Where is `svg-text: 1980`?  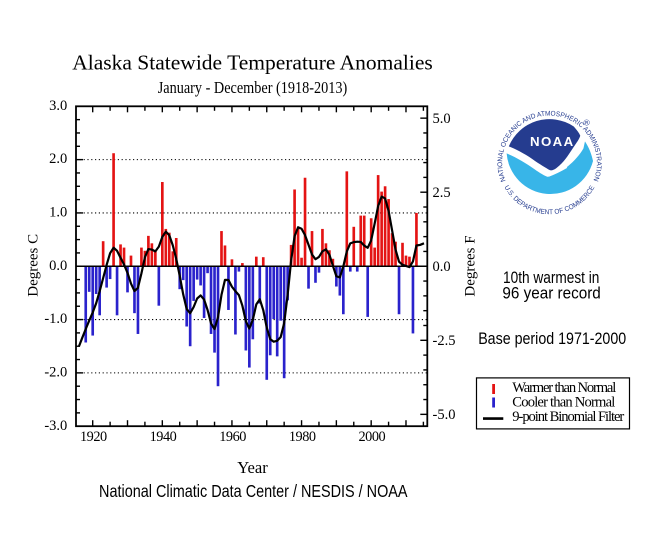
svg-text: 1980 is located at coordinates (302, 437).